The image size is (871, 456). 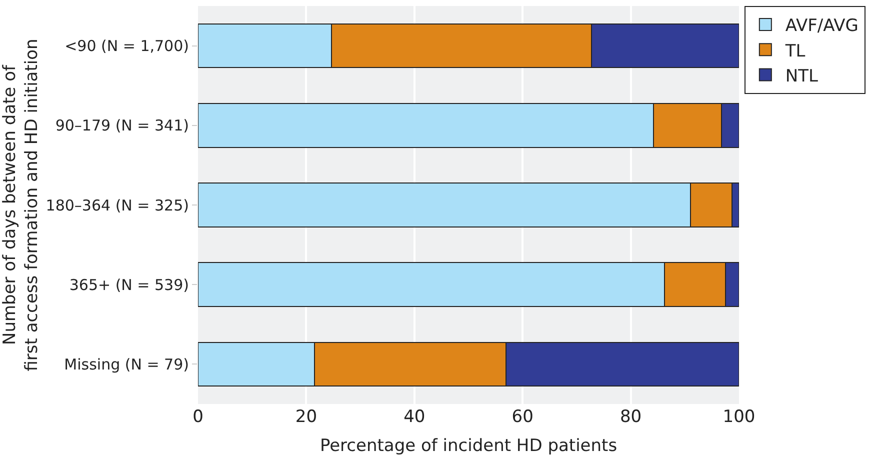 I want to click on x-tick-label: 40, so click(x=415, y=417).